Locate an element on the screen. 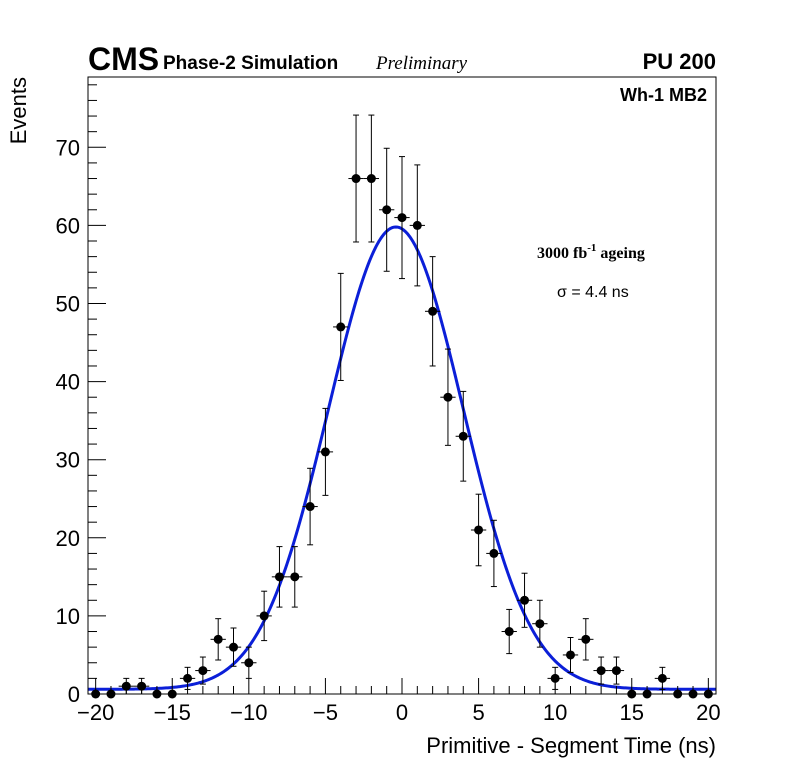 The width and height of the screenshot is (796, 772). y-axis-title: Events is located at coordinates (18, 110).